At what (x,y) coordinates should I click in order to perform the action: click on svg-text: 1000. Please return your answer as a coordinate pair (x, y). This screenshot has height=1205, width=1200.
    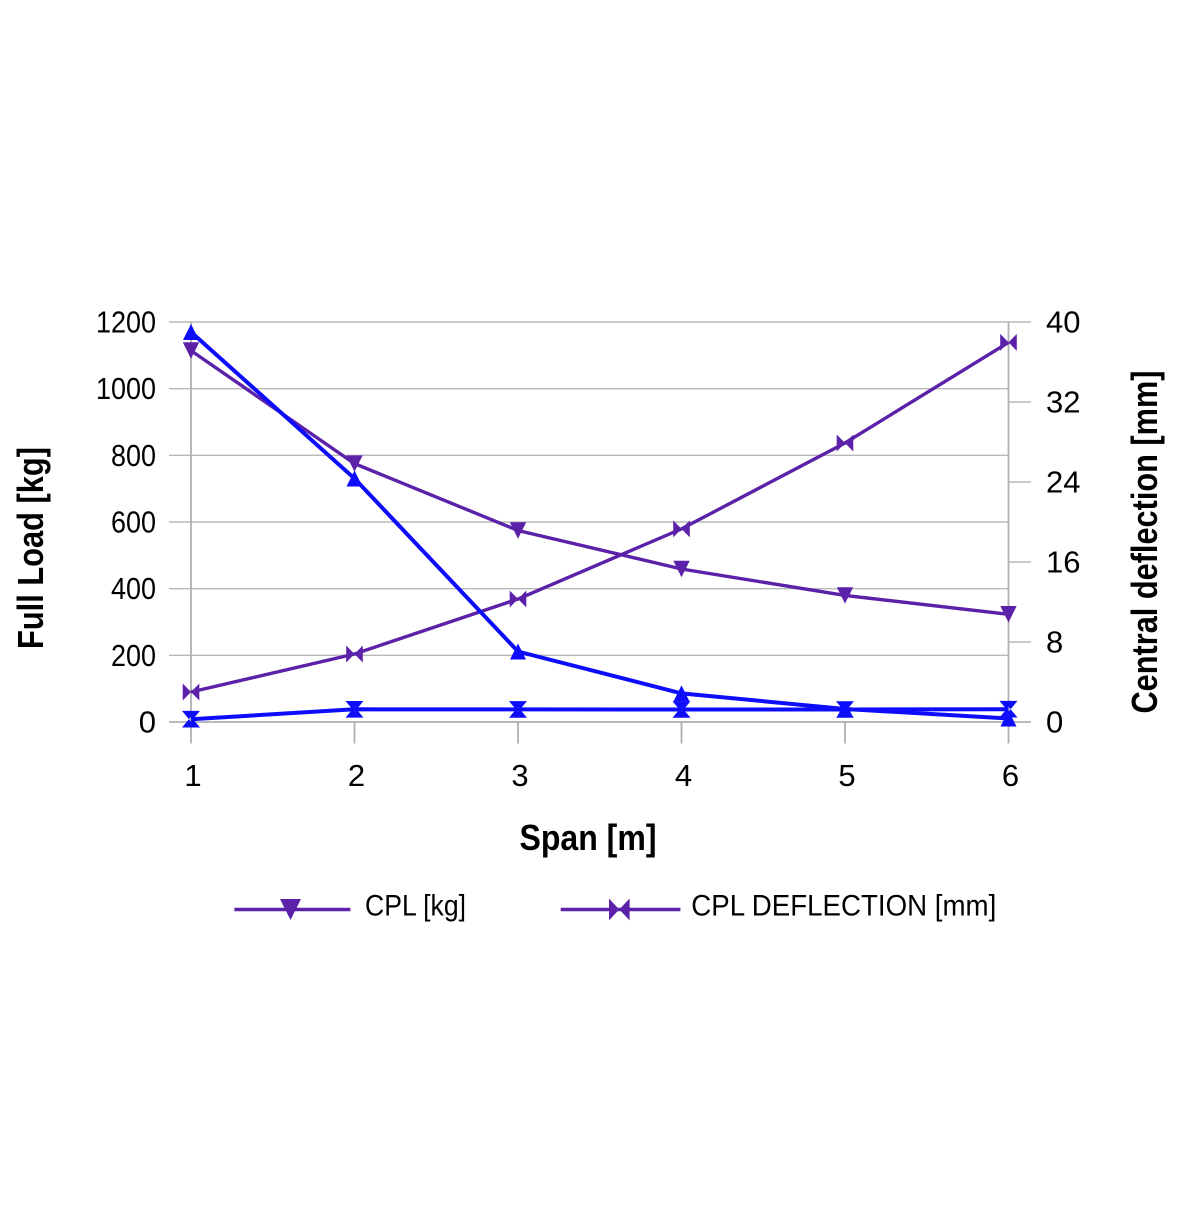
    Looking at the image, I should click on (126, 388).